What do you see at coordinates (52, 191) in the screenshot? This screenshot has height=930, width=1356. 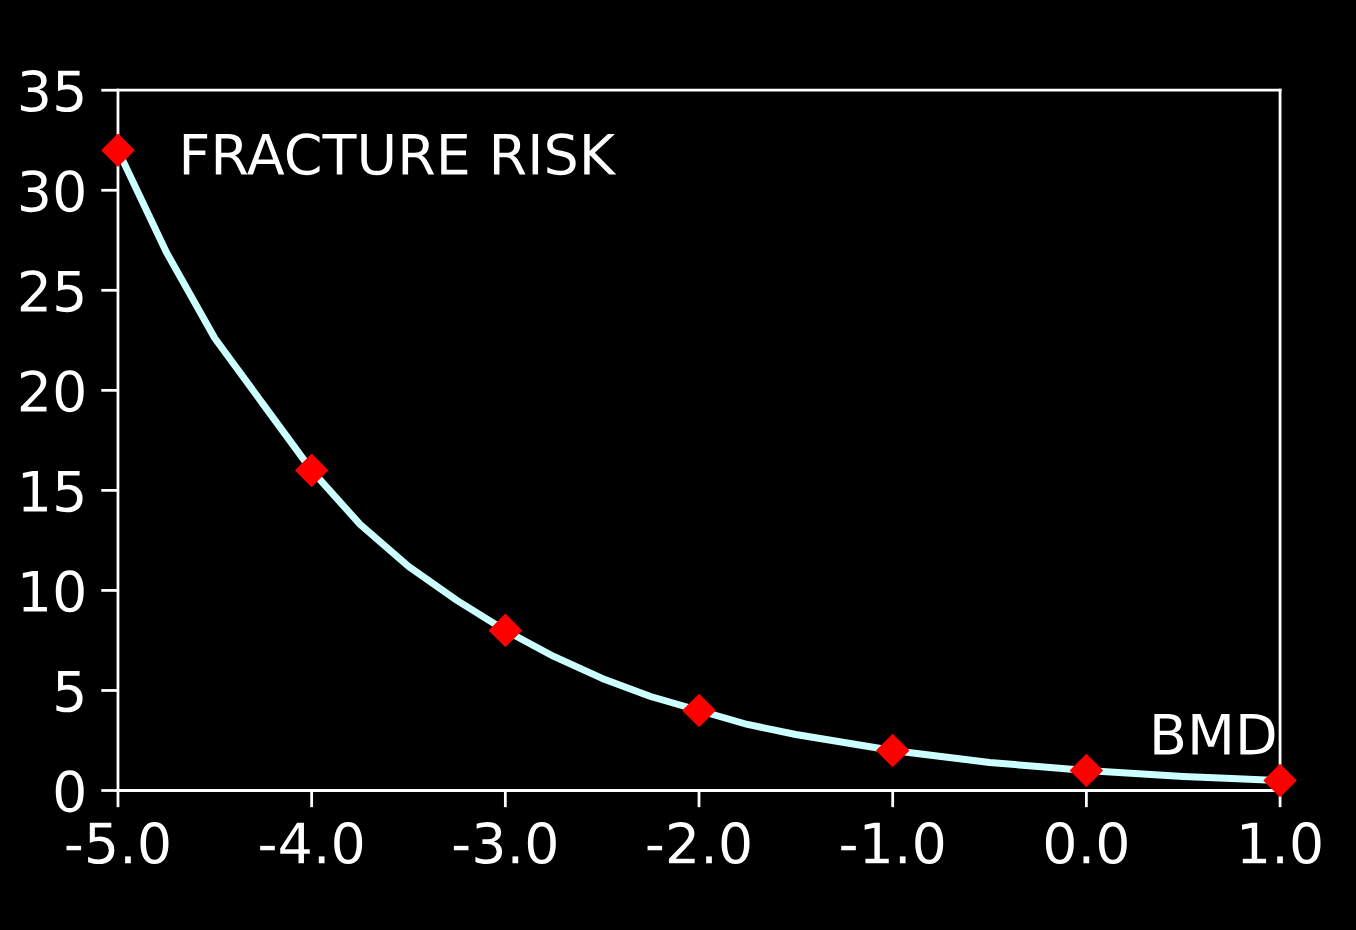 I see `y-tick-label: 30` at bounding box center [52, 191].